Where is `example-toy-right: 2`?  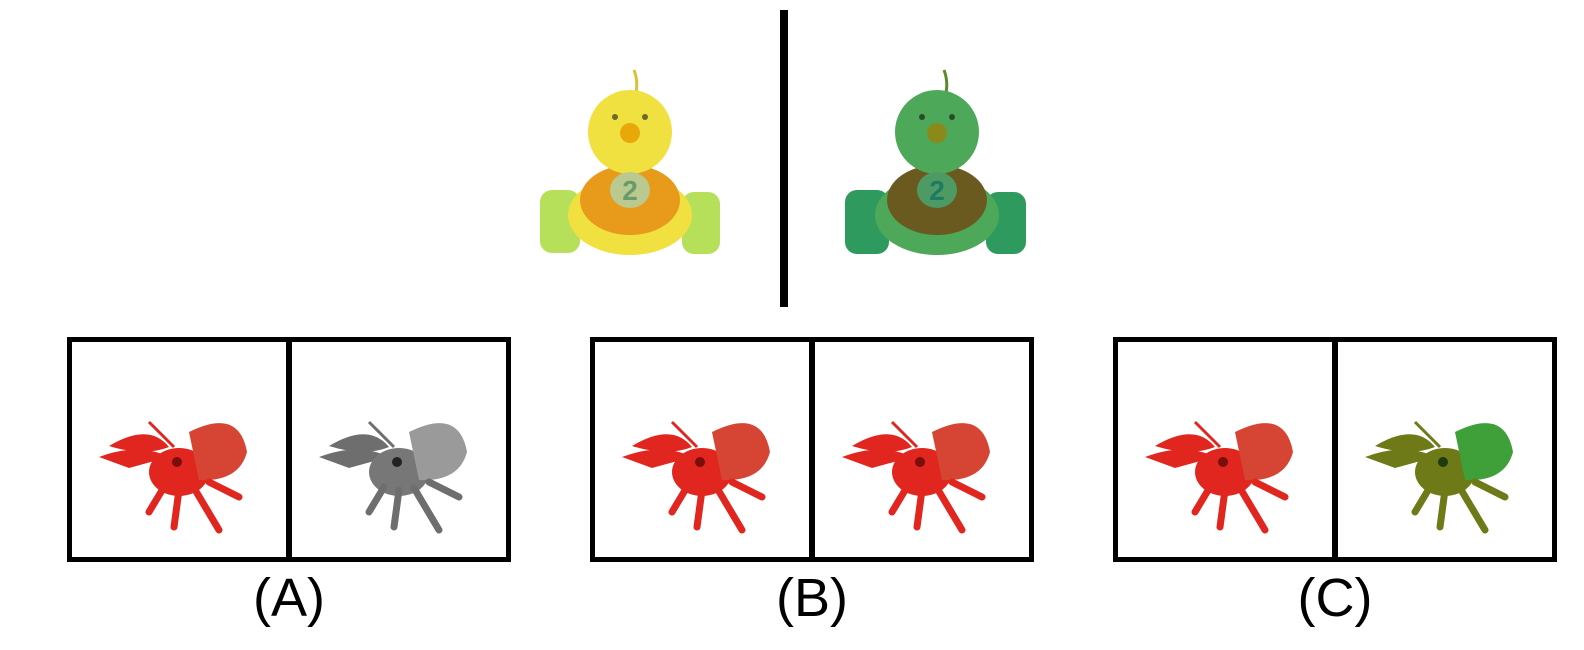 example-toy-right: 2 is located at coordinates (940, 165).